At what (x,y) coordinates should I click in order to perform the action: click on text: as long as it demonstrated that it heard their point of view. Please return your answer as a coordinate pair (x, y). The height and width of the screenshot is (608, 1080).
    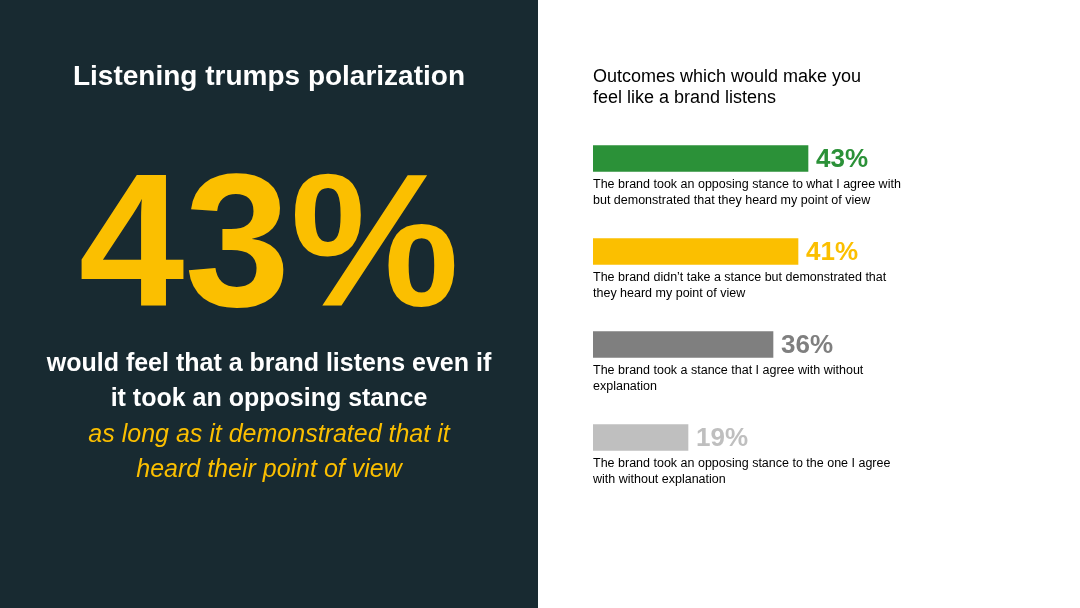
    Looking at the image, I should click on (269, 451).